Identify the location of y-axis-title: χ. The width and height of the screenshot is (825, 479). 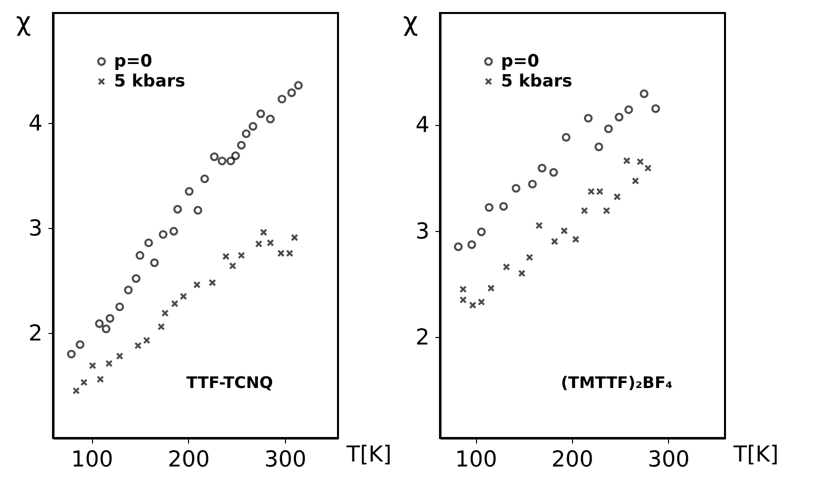
(24, 23).